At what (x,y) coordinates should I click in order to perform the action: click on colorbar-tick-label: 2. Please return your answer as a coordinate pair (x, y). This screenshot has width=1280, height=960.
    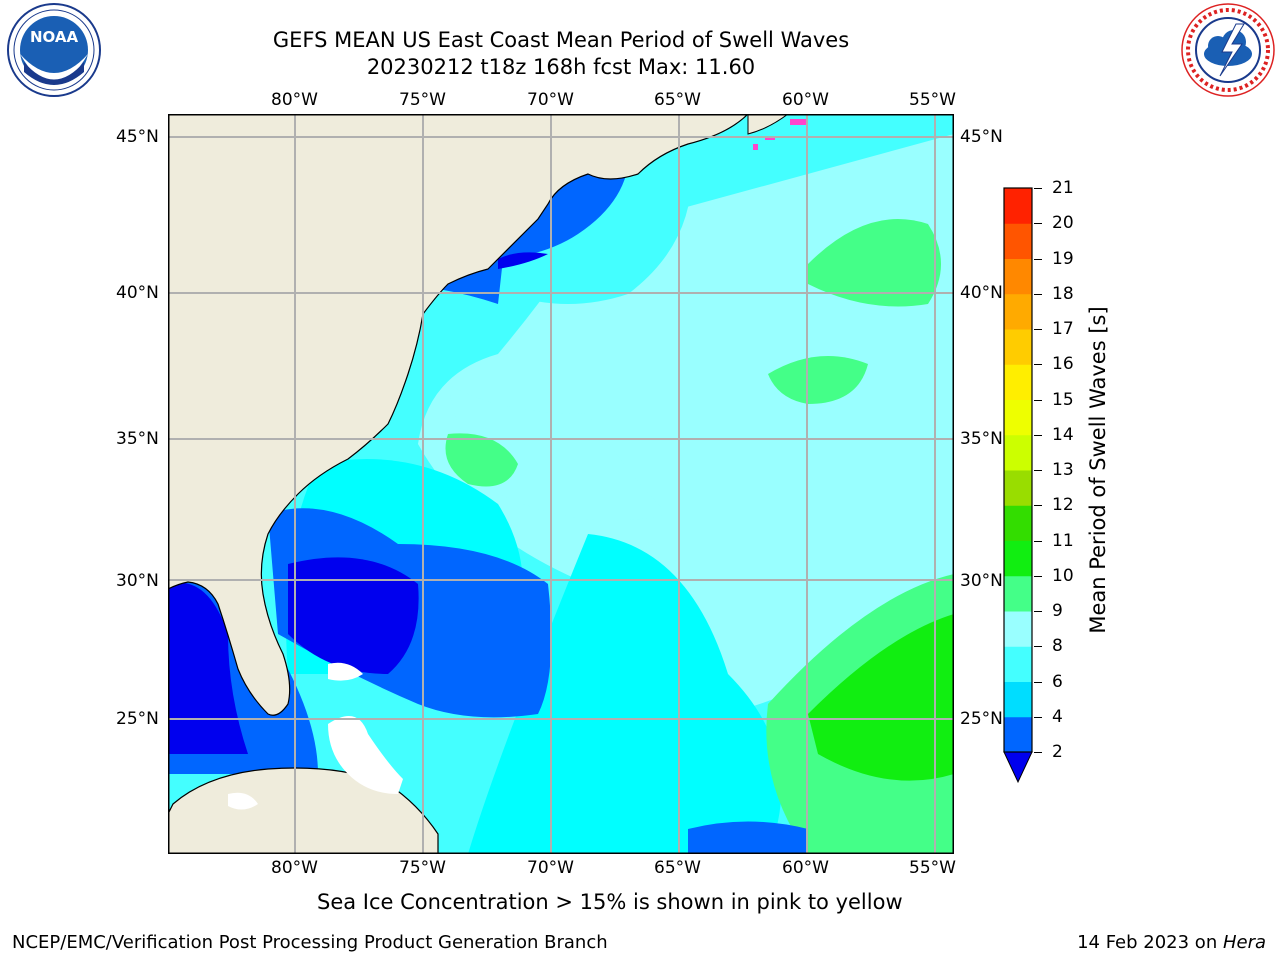
    Looking at the image, I should click on (1057, 752).